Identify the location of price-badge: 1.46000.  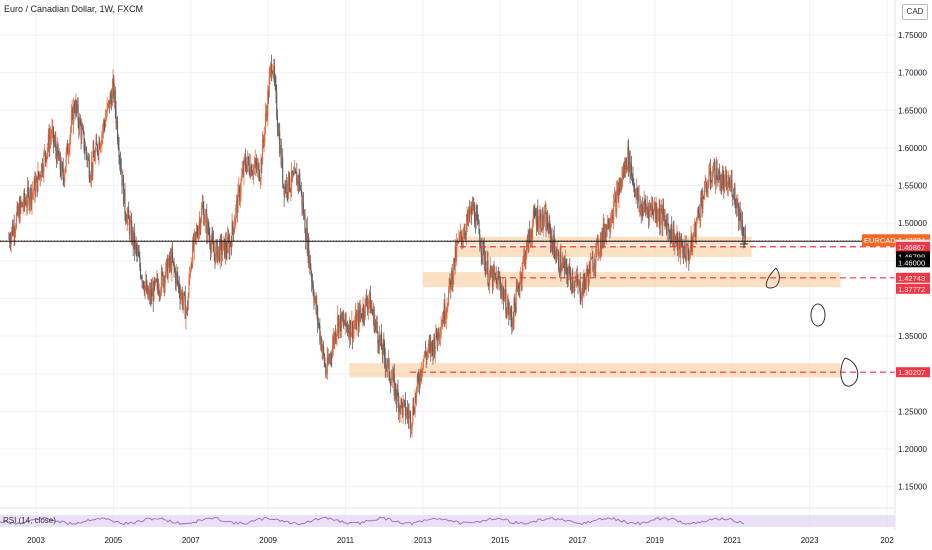
(911, 262).